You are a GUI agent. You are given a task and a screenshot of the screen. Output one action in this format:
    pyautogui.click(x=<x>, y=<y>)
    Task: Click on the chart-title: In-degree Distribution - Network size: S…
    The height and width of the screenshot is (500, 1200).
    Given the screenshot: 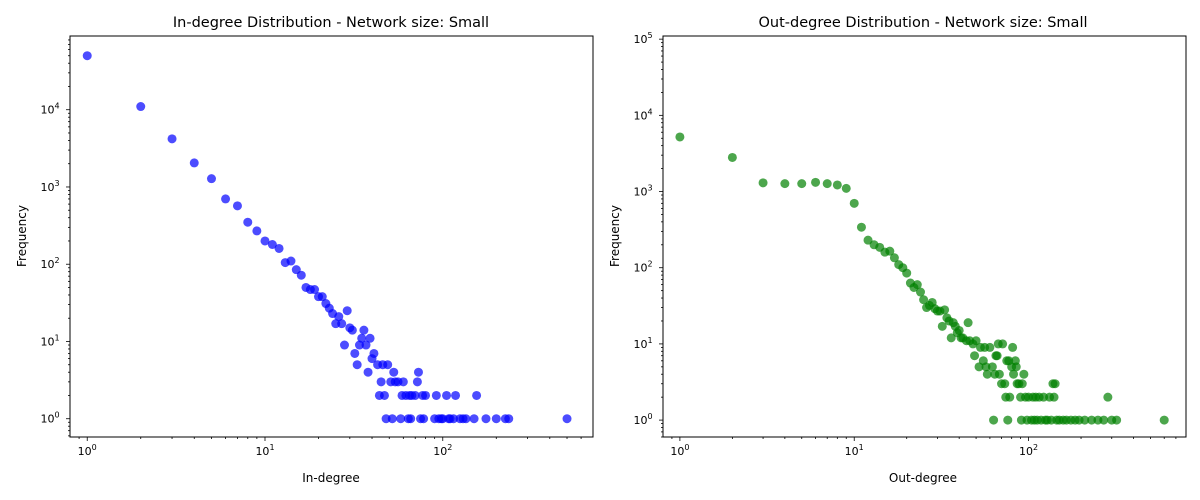 What is the action you would take?
    pyautogui.click(x=331, y=23)
    